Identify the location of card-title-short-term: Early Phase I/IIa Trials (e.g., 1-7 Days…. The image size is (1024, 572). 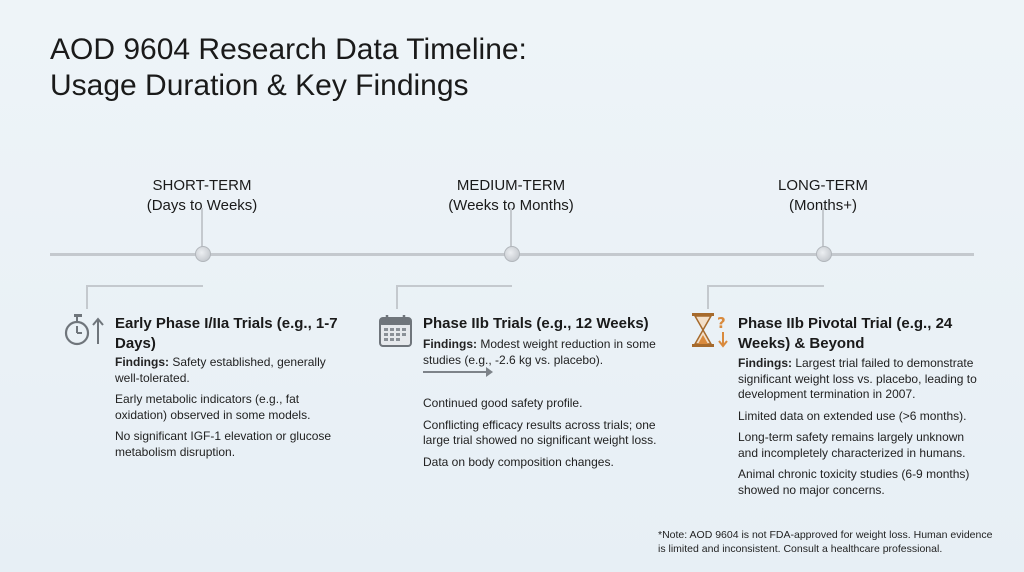
(240, 334).